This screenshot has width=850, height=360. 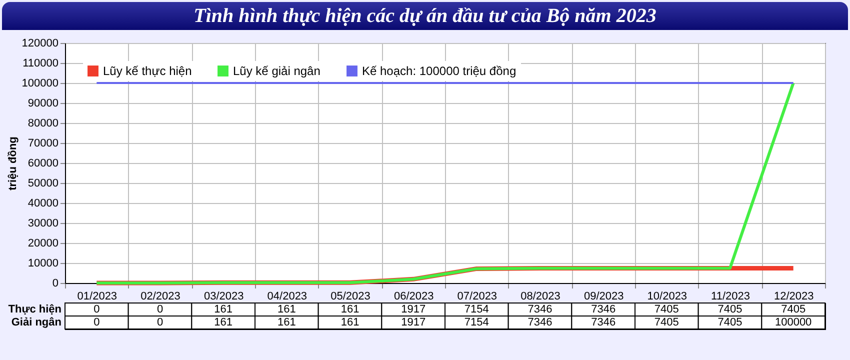 I want to click on x-tick-label: 01/2023, so click(x=97, y=296).